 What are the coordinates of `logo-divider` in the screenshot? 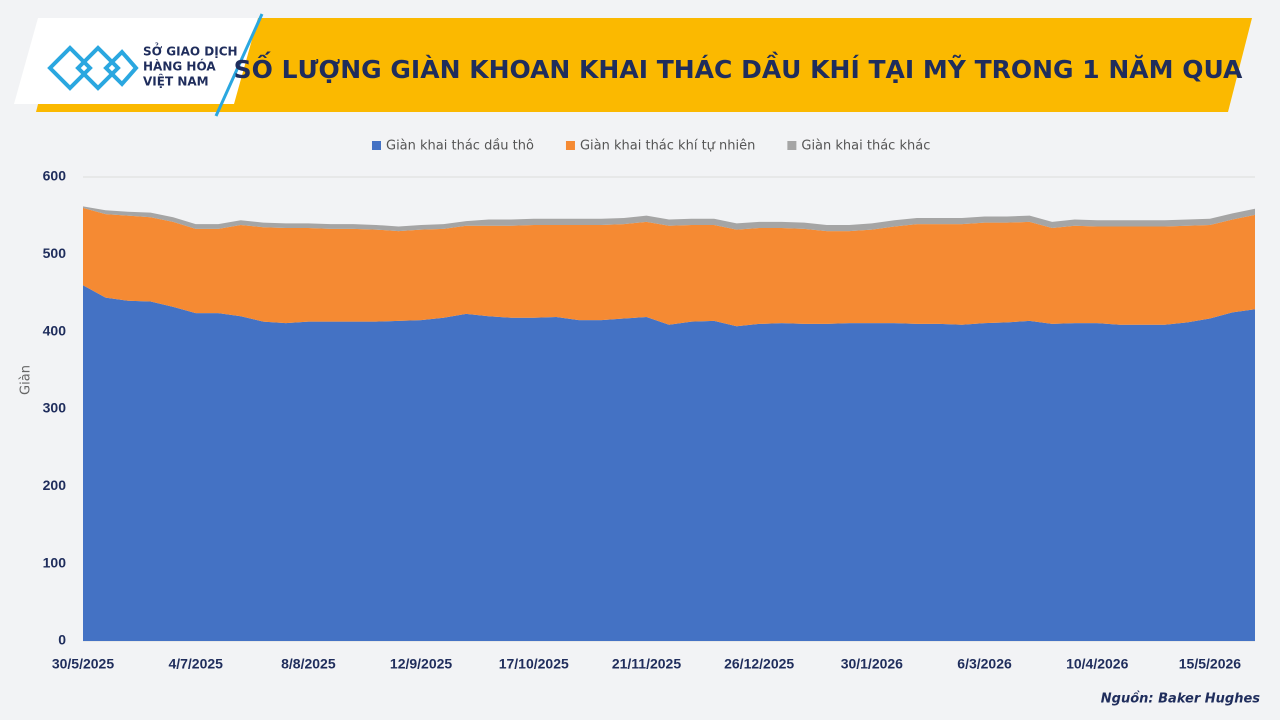 It's located at (239, 65).